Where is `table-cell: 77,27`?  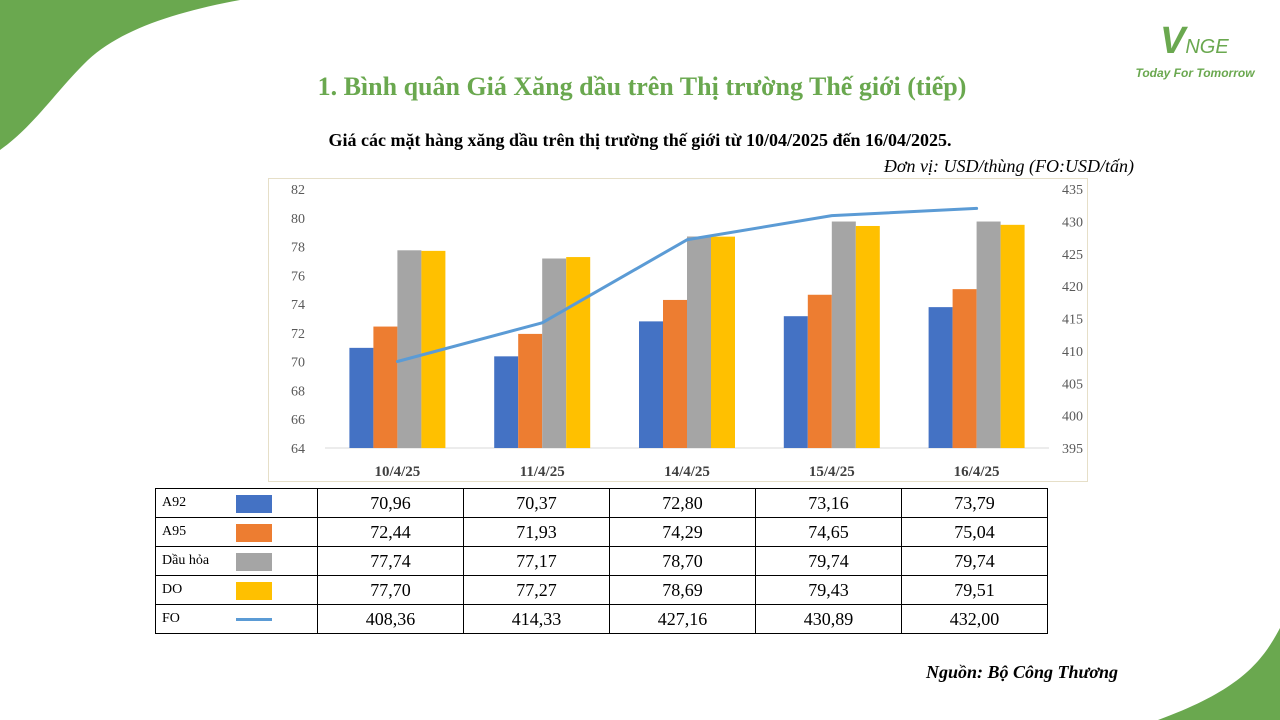
table-cell: 77,27 is located at coordinates (536, 590).